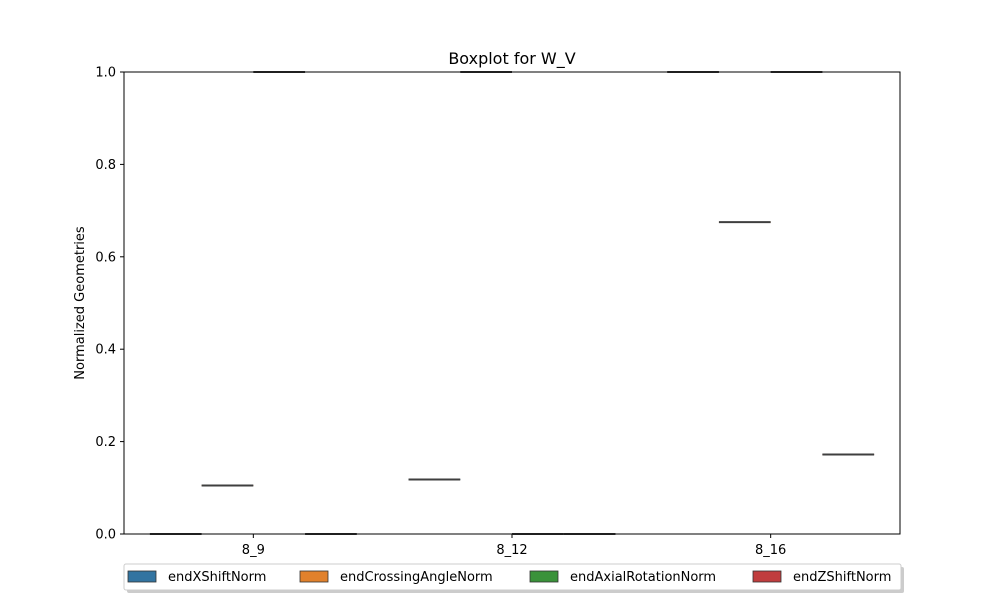 The width and height of the screenshot is (1000, 600). What do you see at coordinates (416, 577) in the screenshot?
I see `legend-label: endCrossingAngleNorm` at bounding box center [416, 577].